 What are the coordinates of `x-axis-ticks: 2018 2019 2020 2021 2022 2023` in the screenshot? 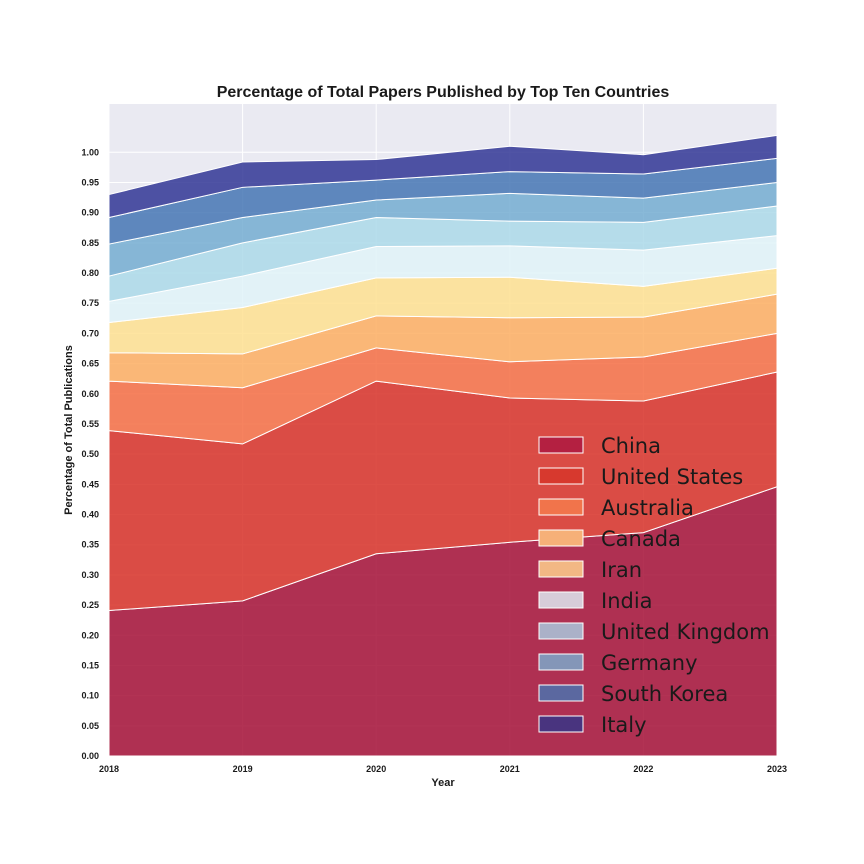 It's located at (443, 769).